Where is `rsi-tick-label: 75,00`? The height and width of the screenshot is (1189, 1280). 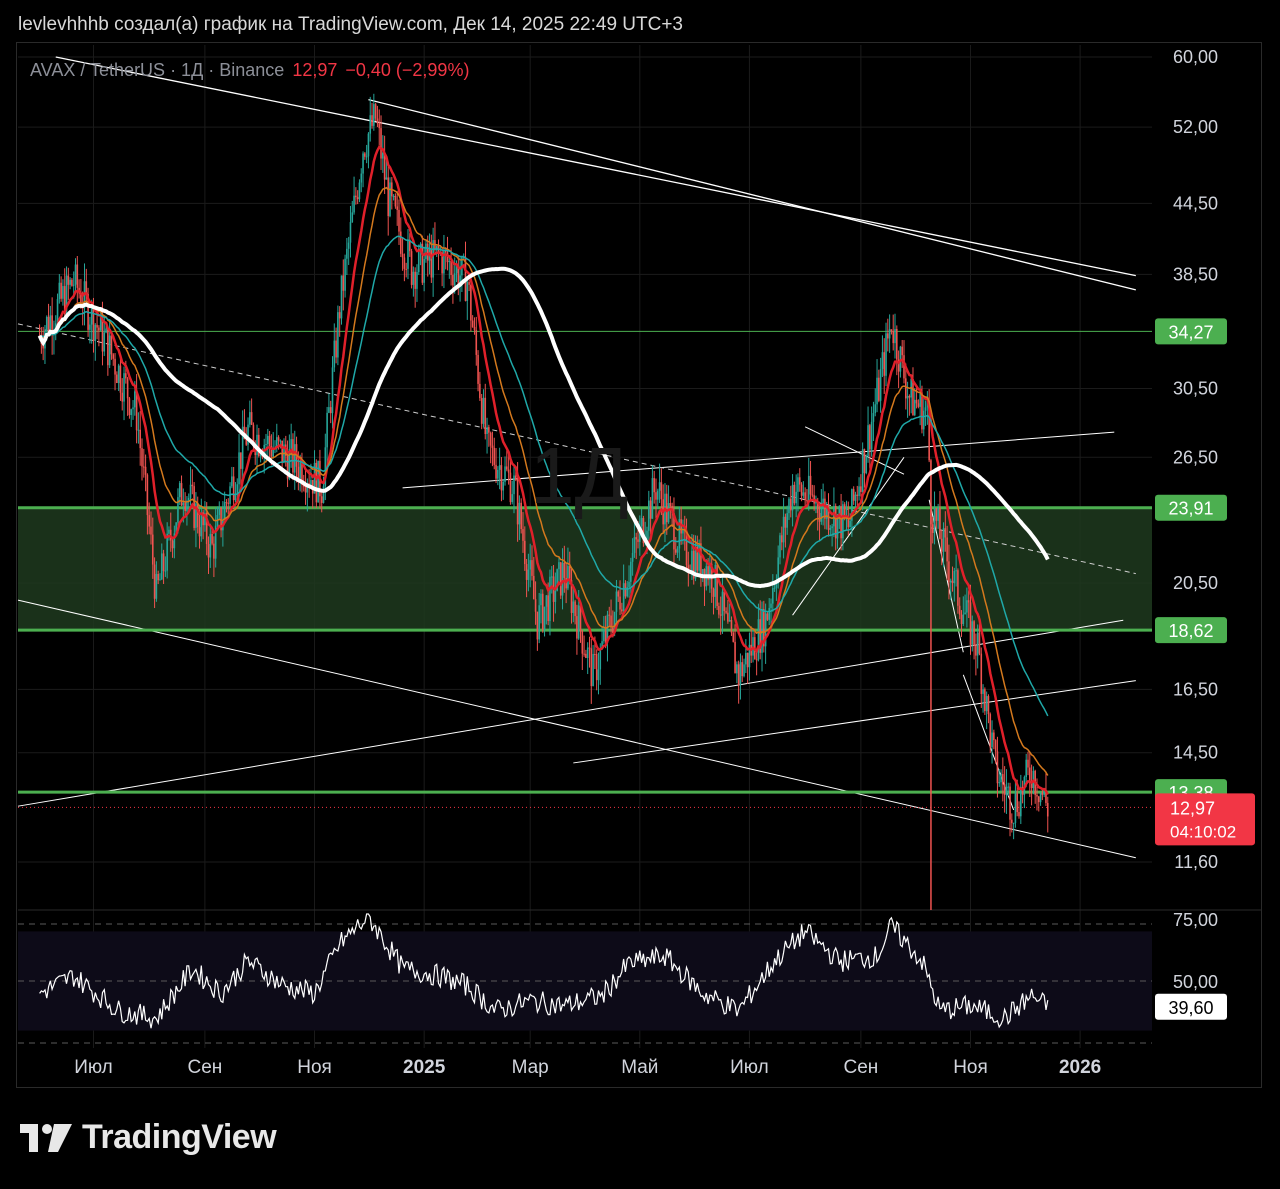
rsi-tick-label: 75,00 is located at coordinates (1195, 920).